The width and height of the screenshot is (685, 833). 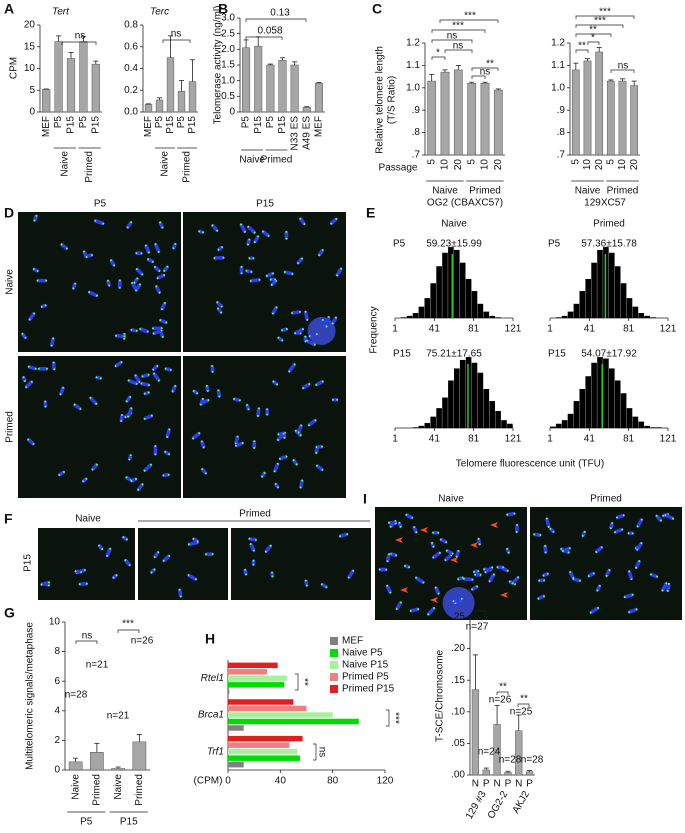 What do you see at coordinates (9, 213) in the screenshot?
I see `panel-label: D` at bounding box center [9, 213].